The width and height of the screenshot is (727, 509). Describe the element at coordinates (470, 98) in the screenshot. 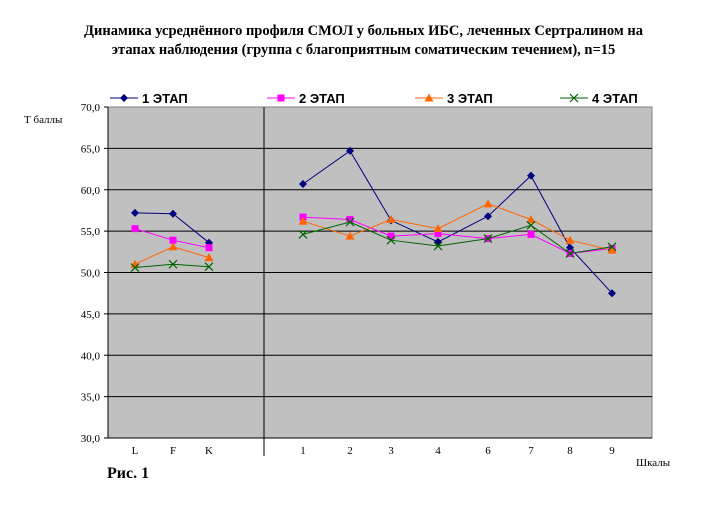

I see `legend-label: 3 ЭТАП` at that location.